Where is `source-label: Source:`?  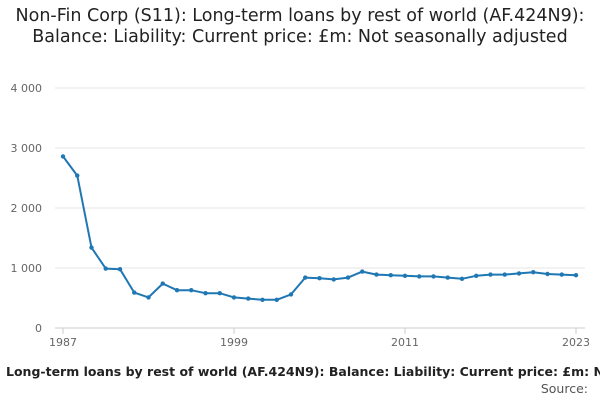
source-label: Source: is located at coordinates (564, 388).